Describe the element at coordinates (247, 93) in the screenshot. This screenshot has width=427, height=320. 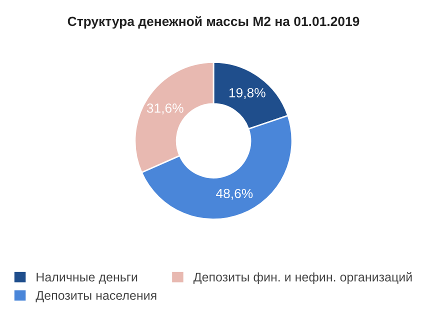
I see `data-label: 19,8%` at that location.